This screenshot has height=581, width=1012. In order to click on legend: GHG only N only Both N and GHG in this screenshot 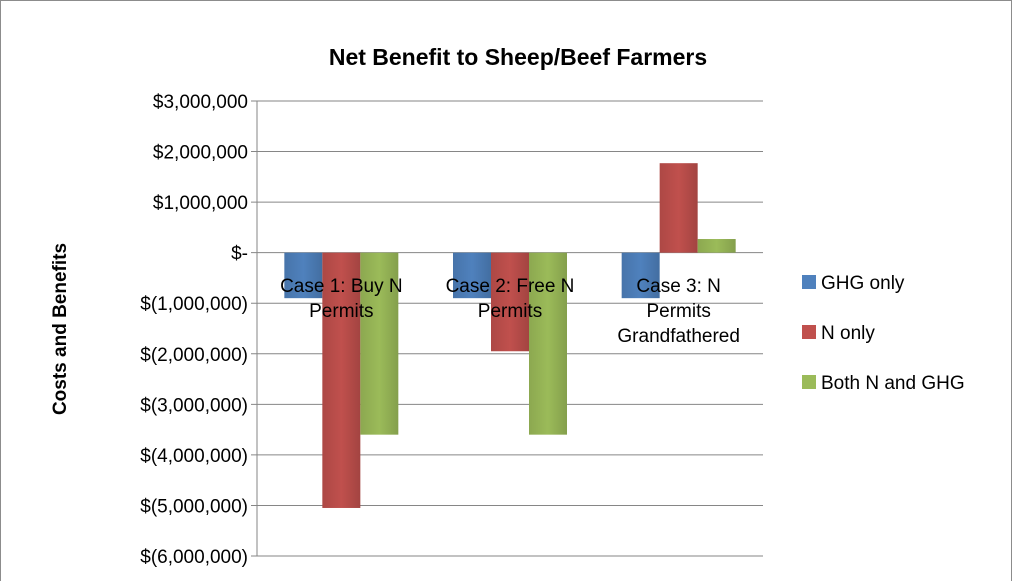, I will do `click(883, 333)`.